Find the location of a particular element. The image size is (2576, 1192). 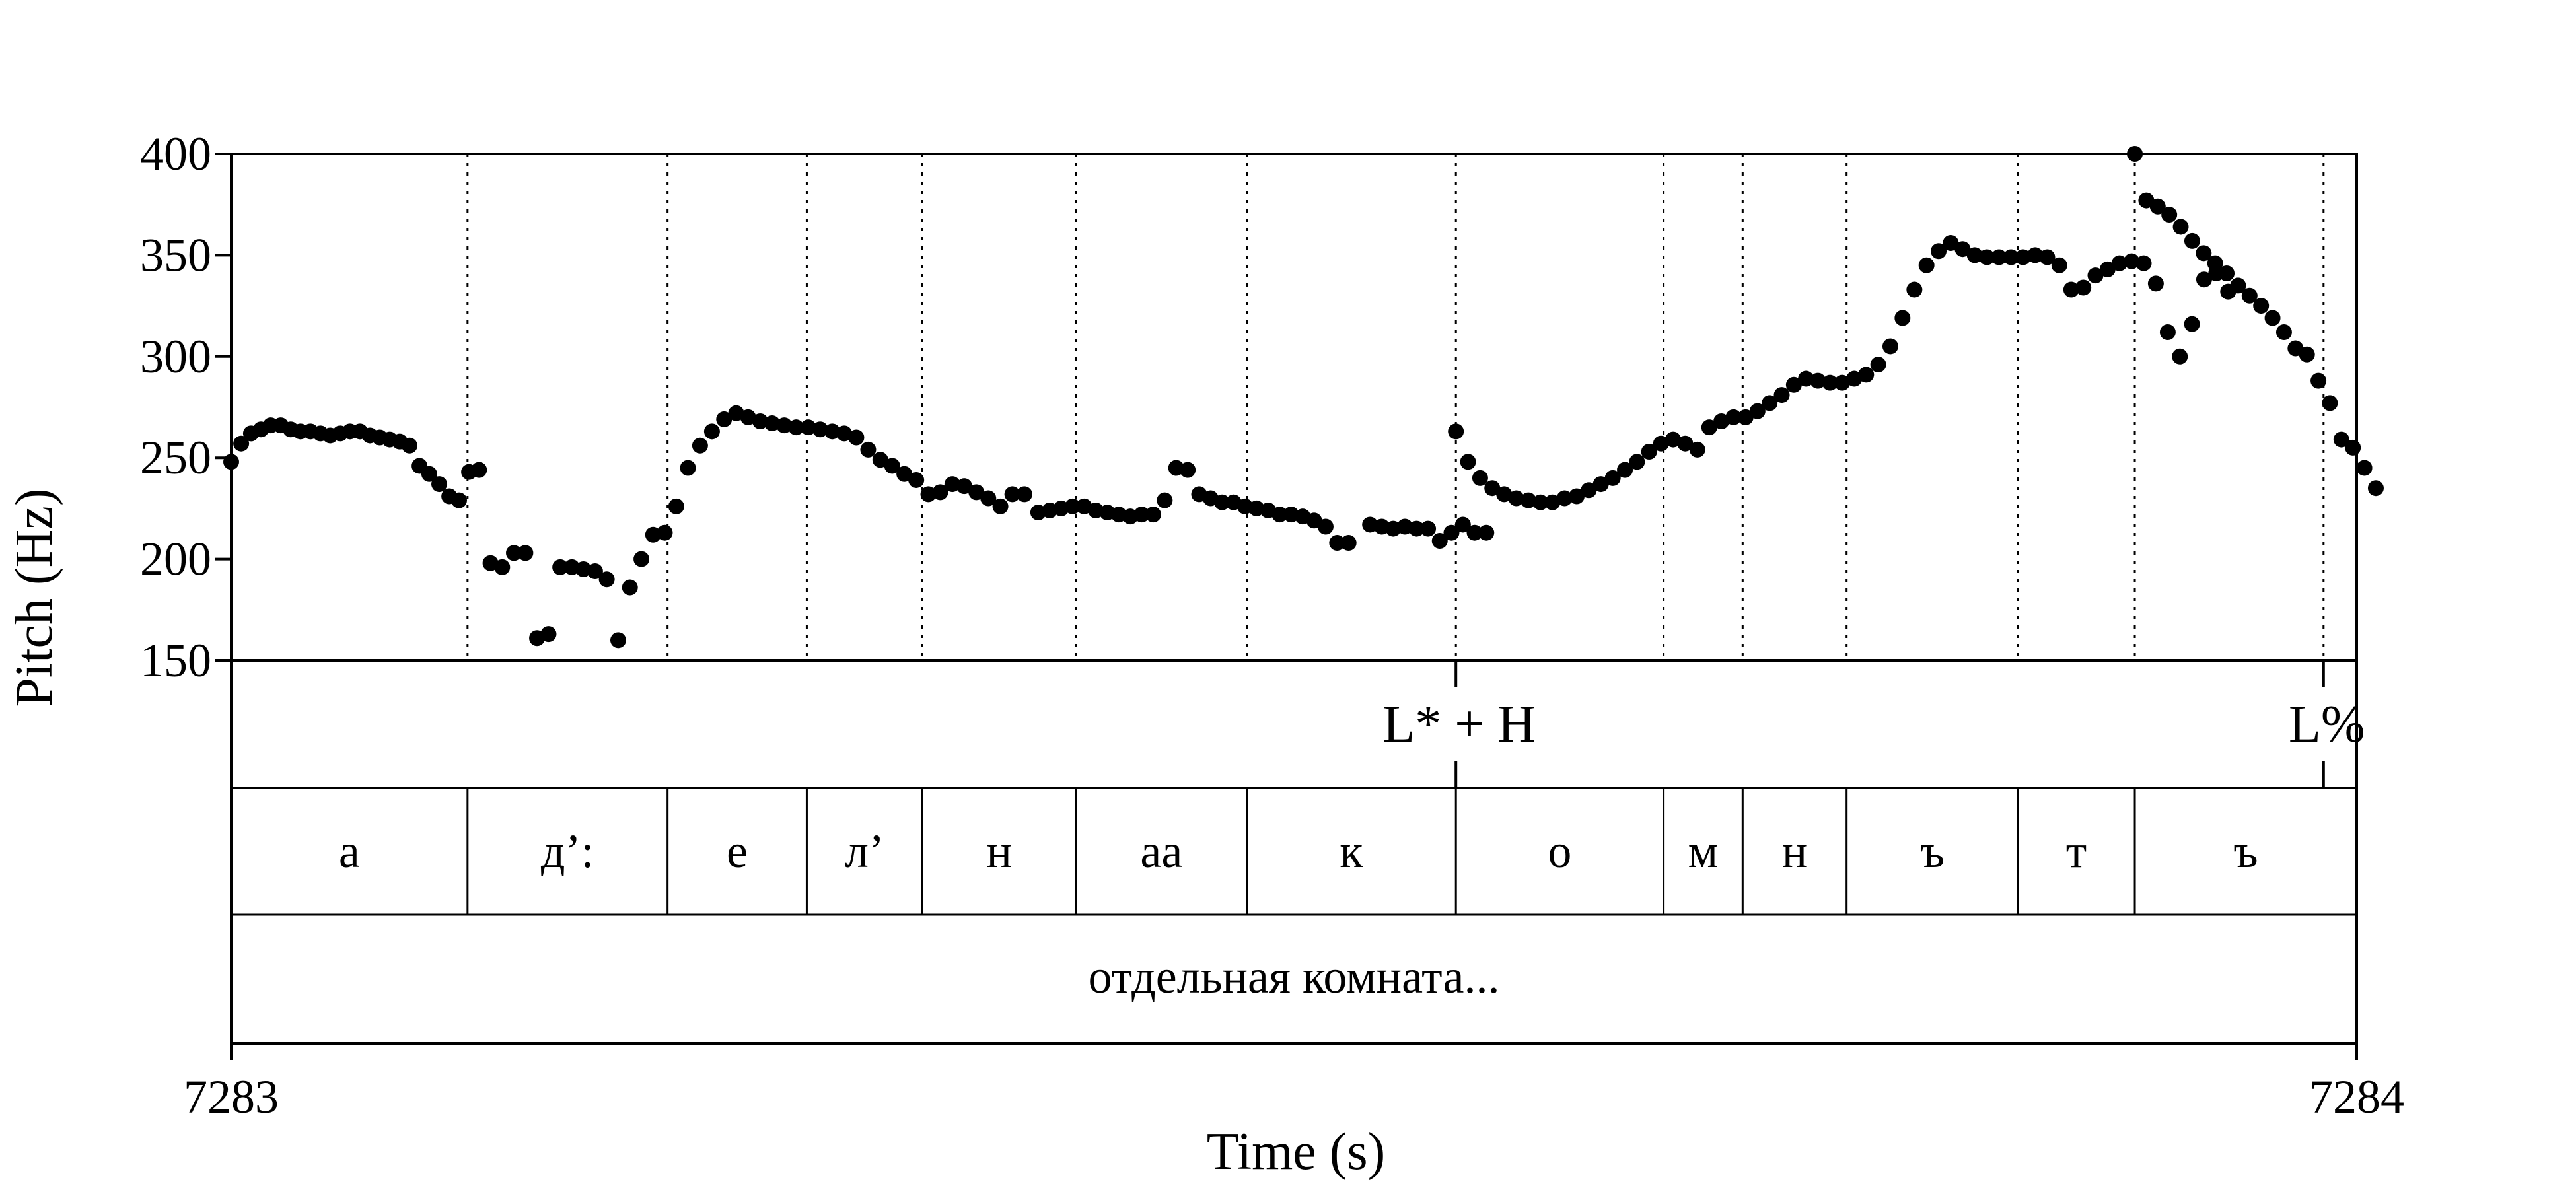

segment-label: аа is located at coordinates (1161, 852).